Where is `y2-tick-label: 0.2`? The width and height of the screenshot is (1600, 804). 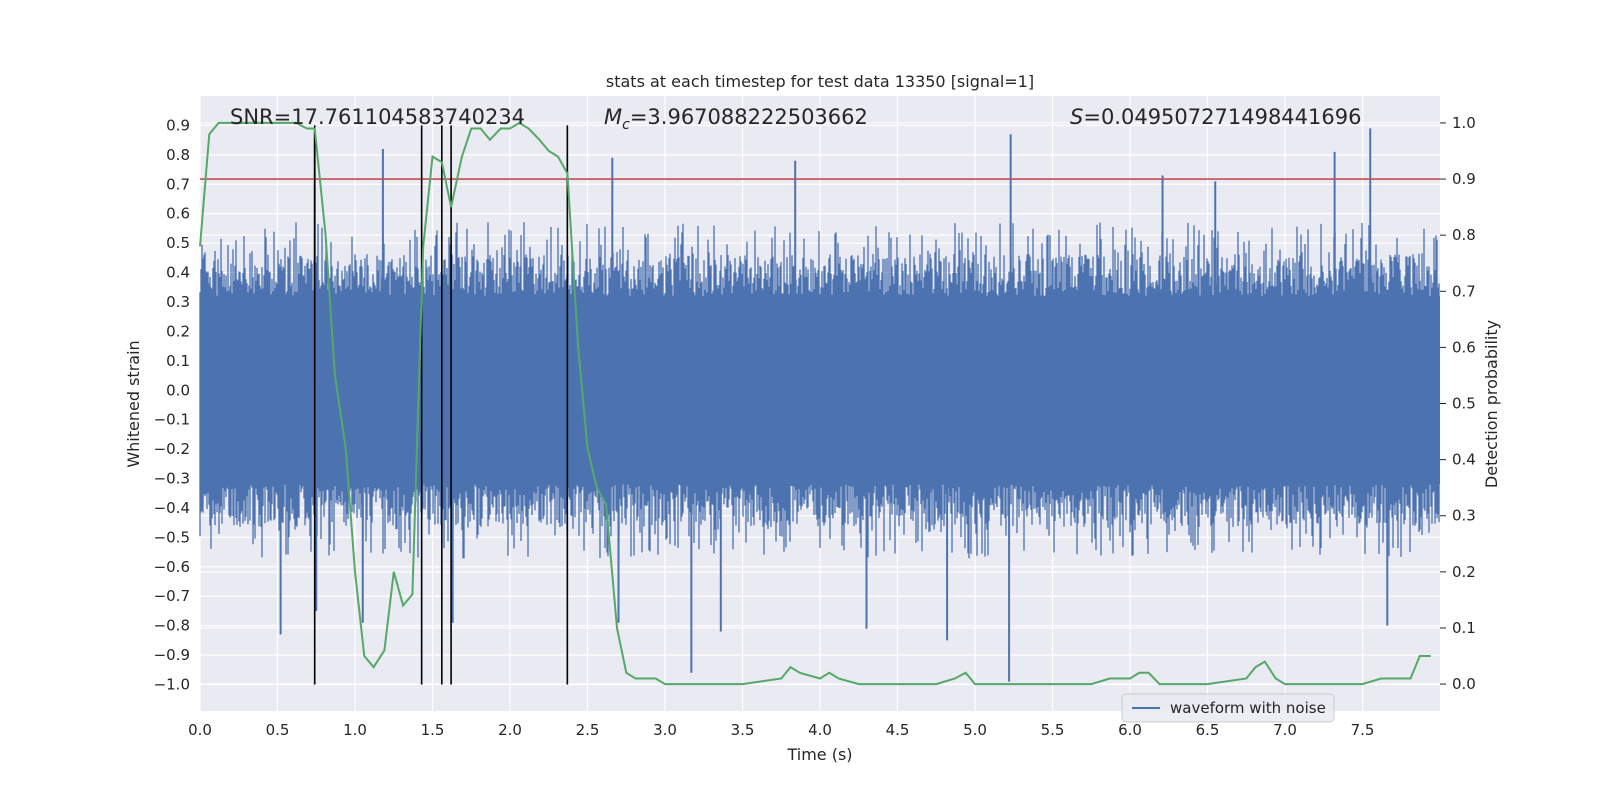 y2-tick-label: 0.2 is located at coordinates (1464, 572).